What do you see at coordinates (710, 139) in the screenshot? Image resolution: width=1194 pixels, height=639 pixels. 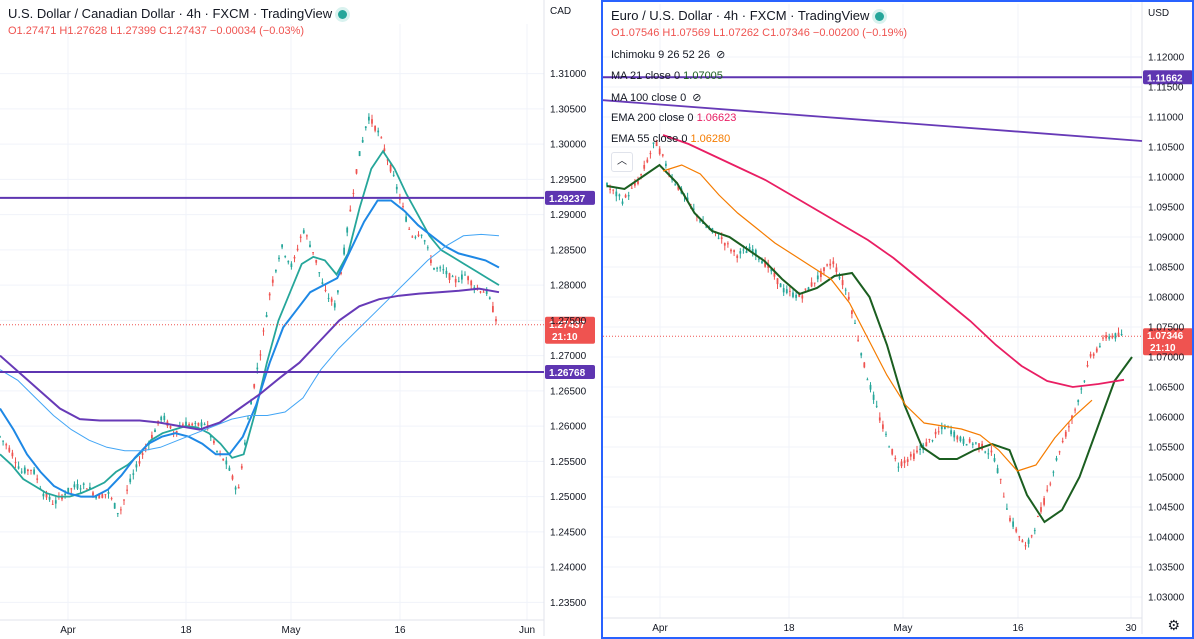 I see `legend-value: 1.06280` at bounding box center [710, 139].